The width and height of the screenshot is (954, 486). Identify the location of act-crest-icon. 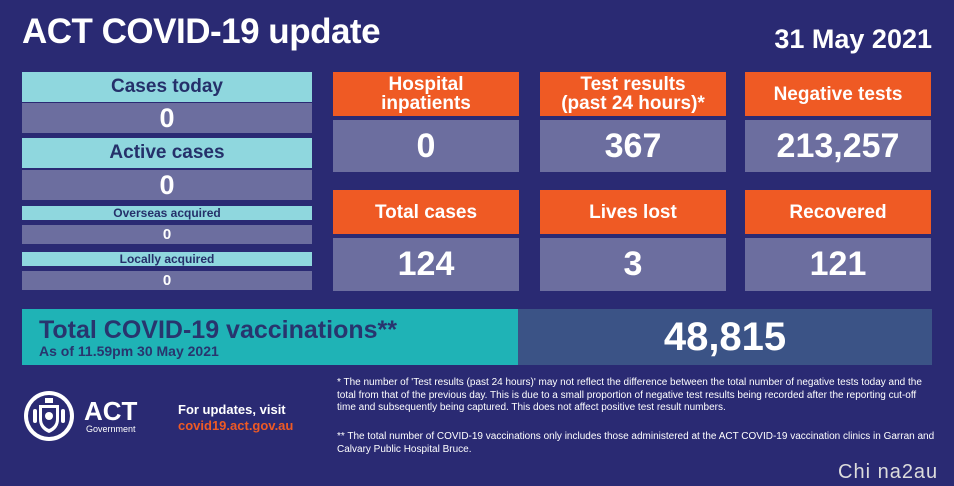
(49, 416).